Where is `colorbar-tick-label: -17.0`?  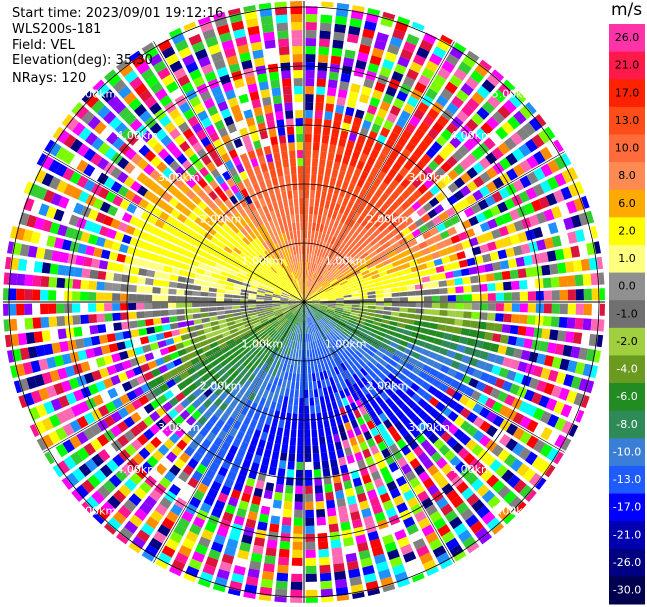
colorbar-tick-label: -17.0 is located at coordinates (627, 507).